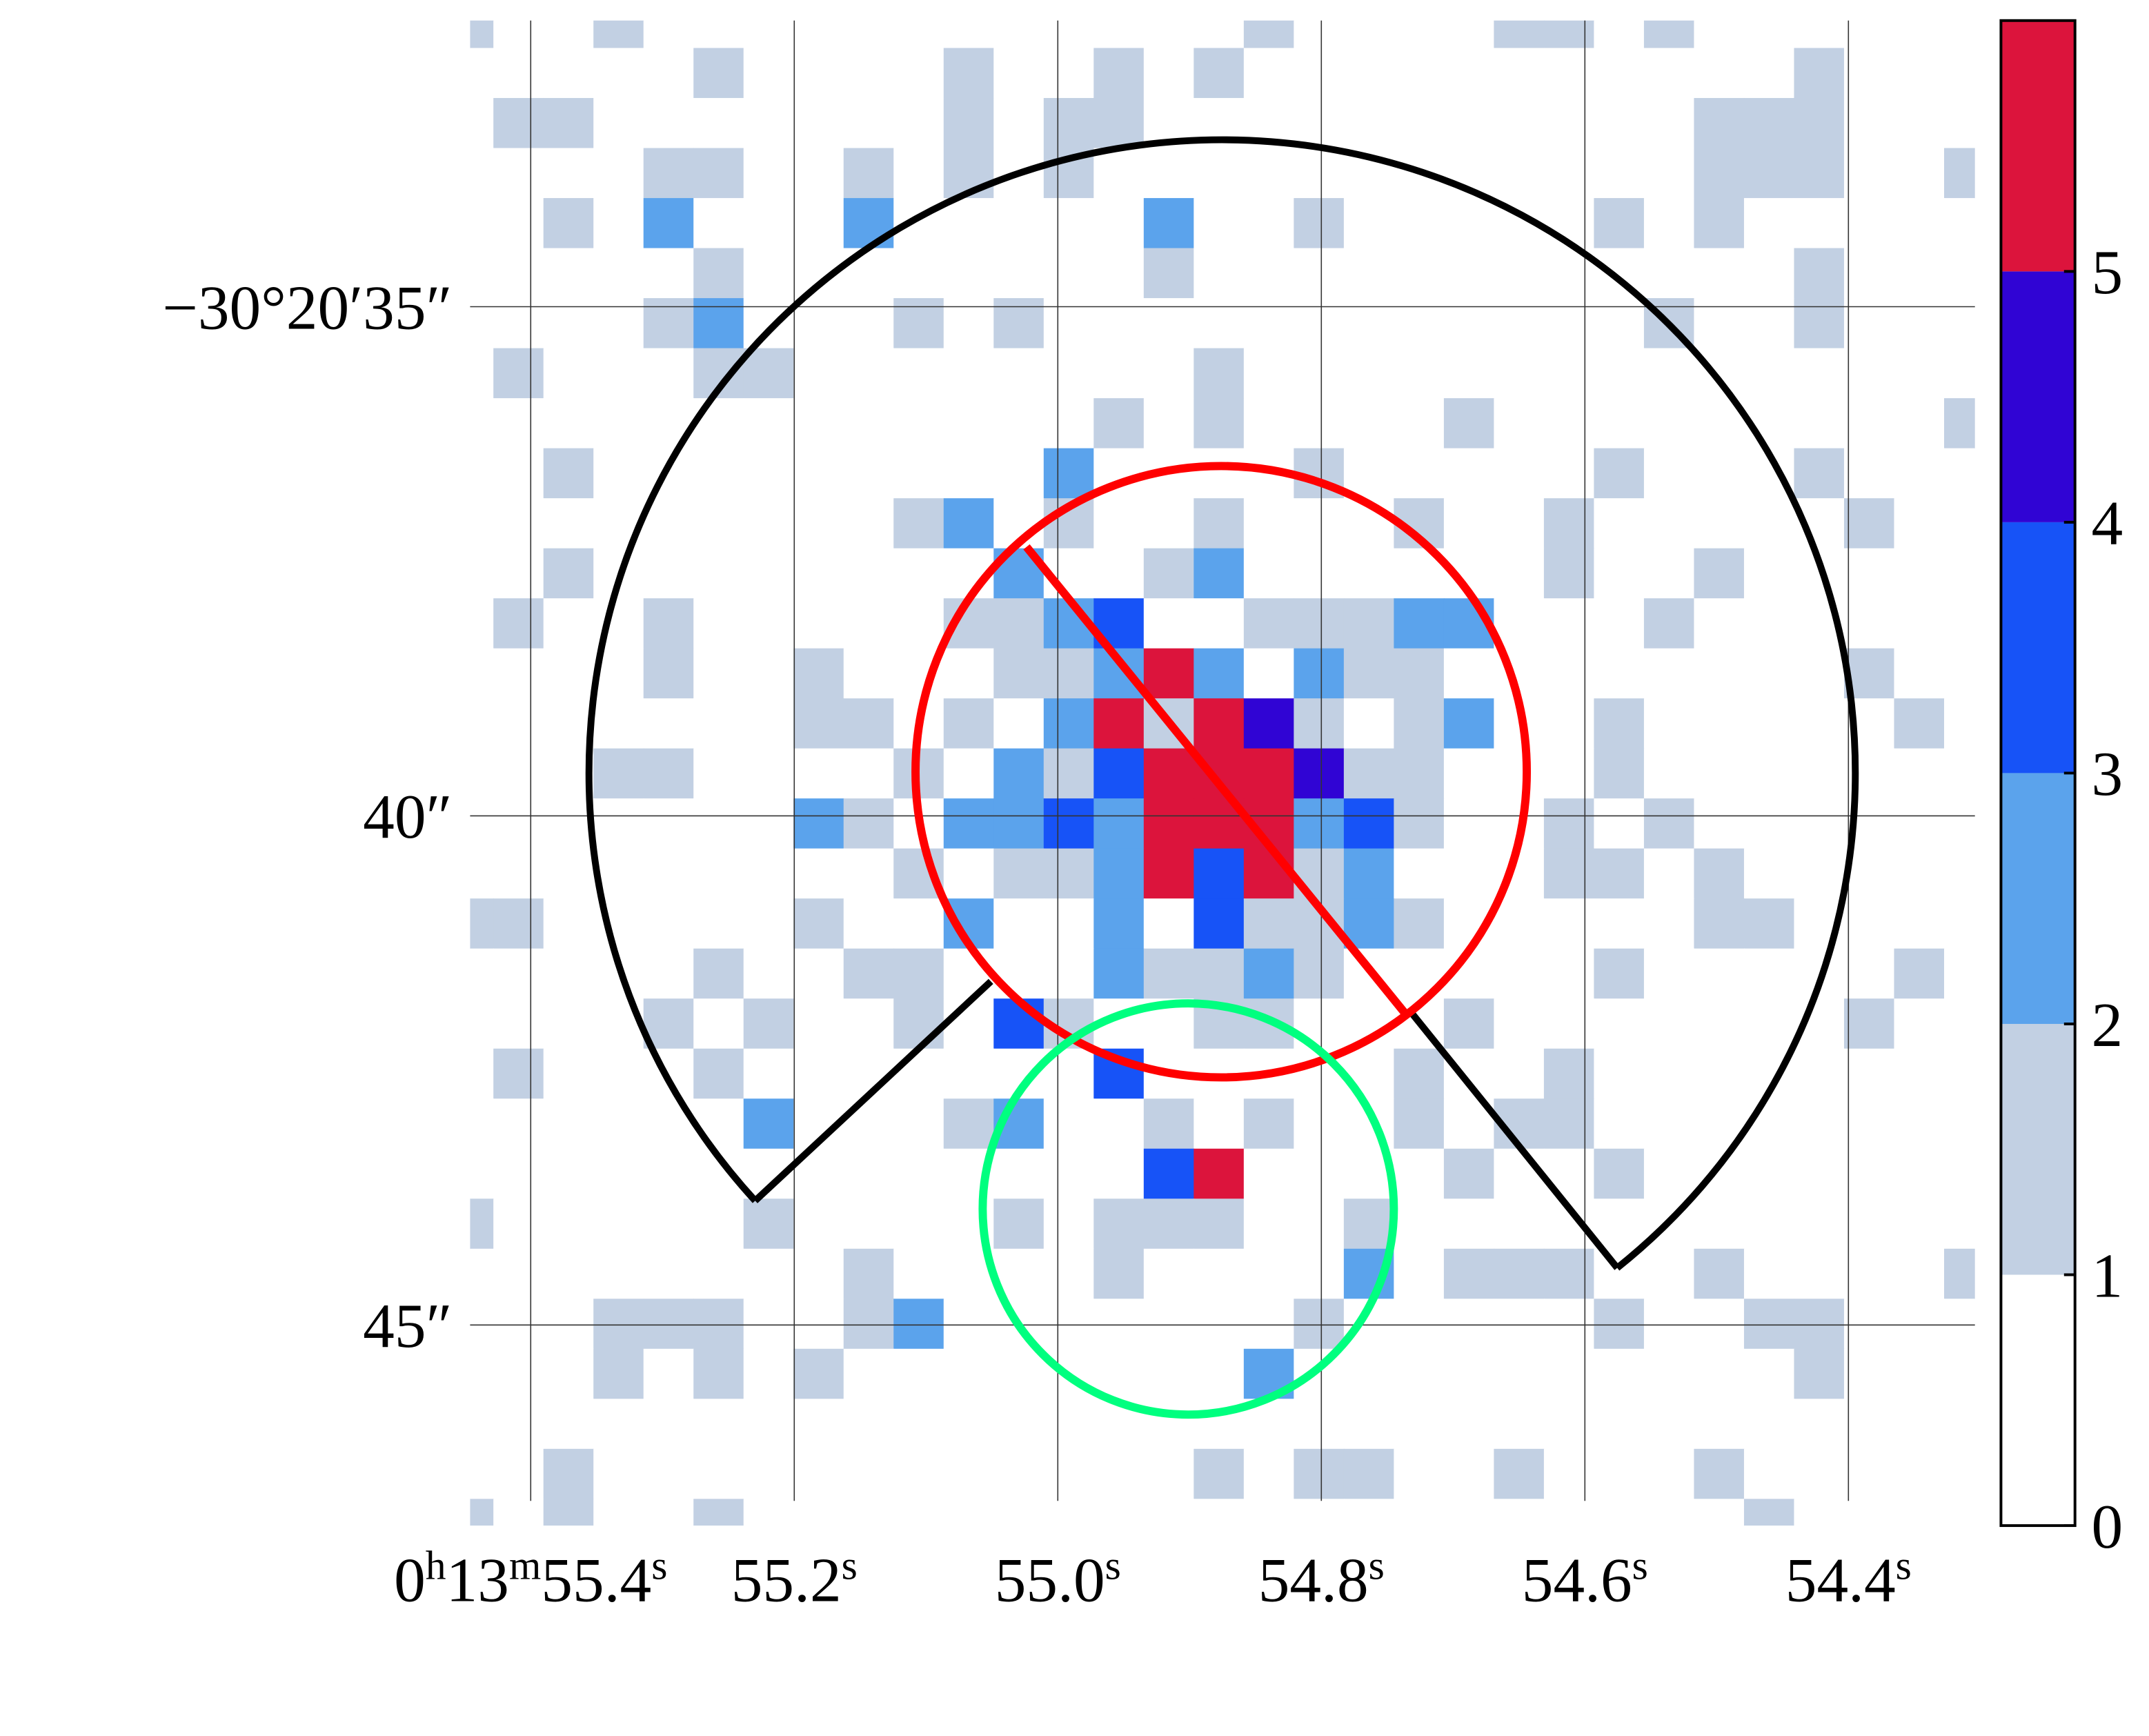 This screenshot has width=2149, height=1736. What do you see at coordinates (1848, 1579) in the screenshot?
I see `x-tick-label: 54.4s` at bounding box center [1848, 1579].